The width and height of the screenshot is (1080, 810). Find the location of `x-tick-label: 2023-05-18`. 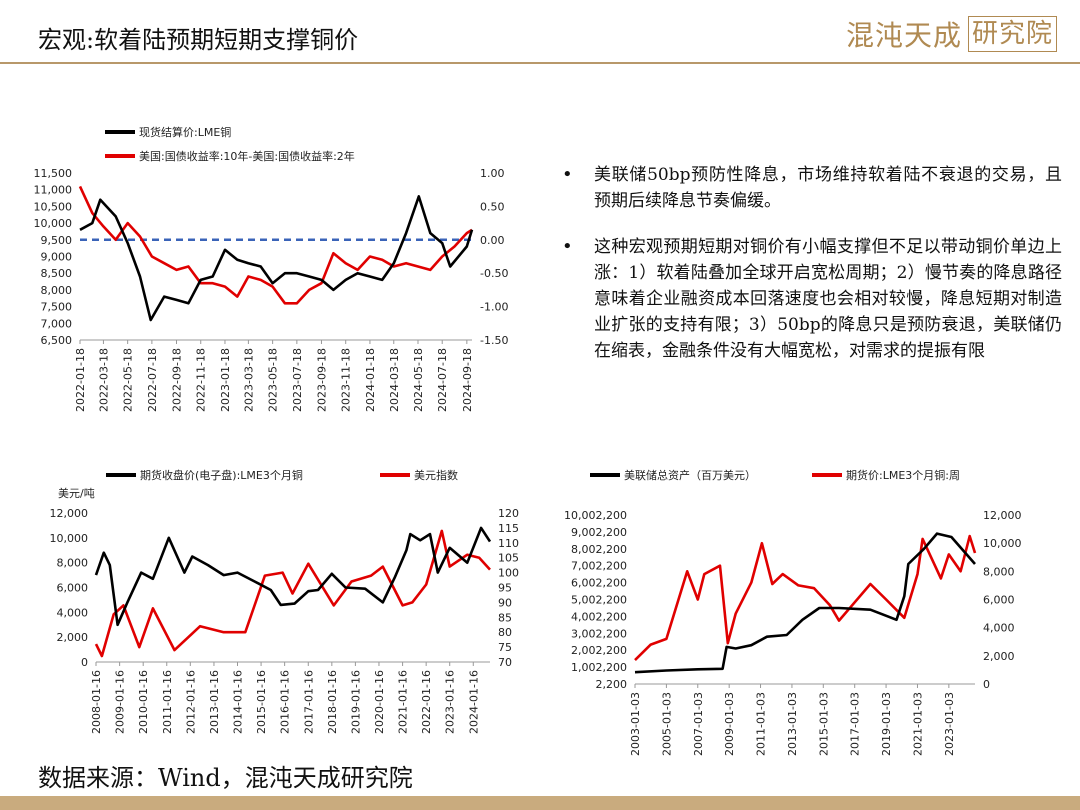

x-tick-label: 2023-05-18 is located at coordinates (273, 380).